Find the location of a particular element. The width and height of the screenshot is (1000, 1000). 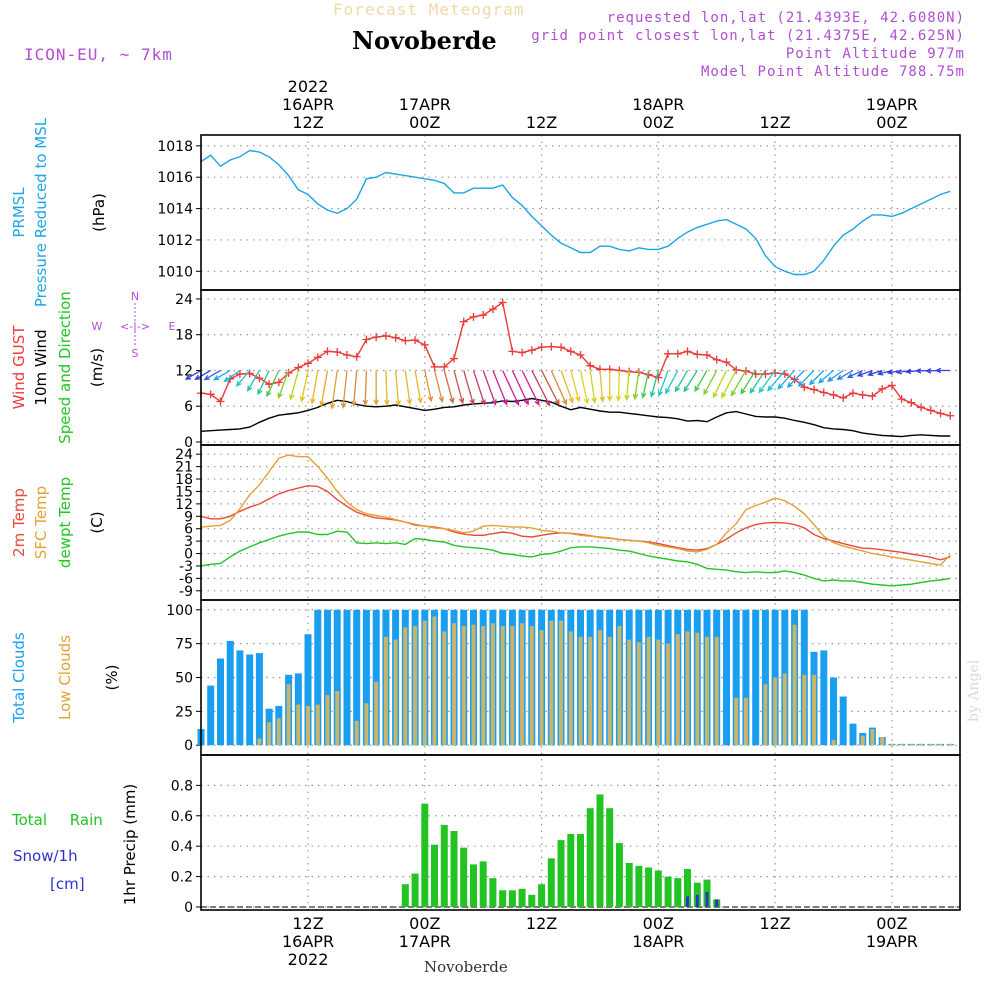

bottom-time-label-2-0: 12Z is located at coordinates (541, 923).